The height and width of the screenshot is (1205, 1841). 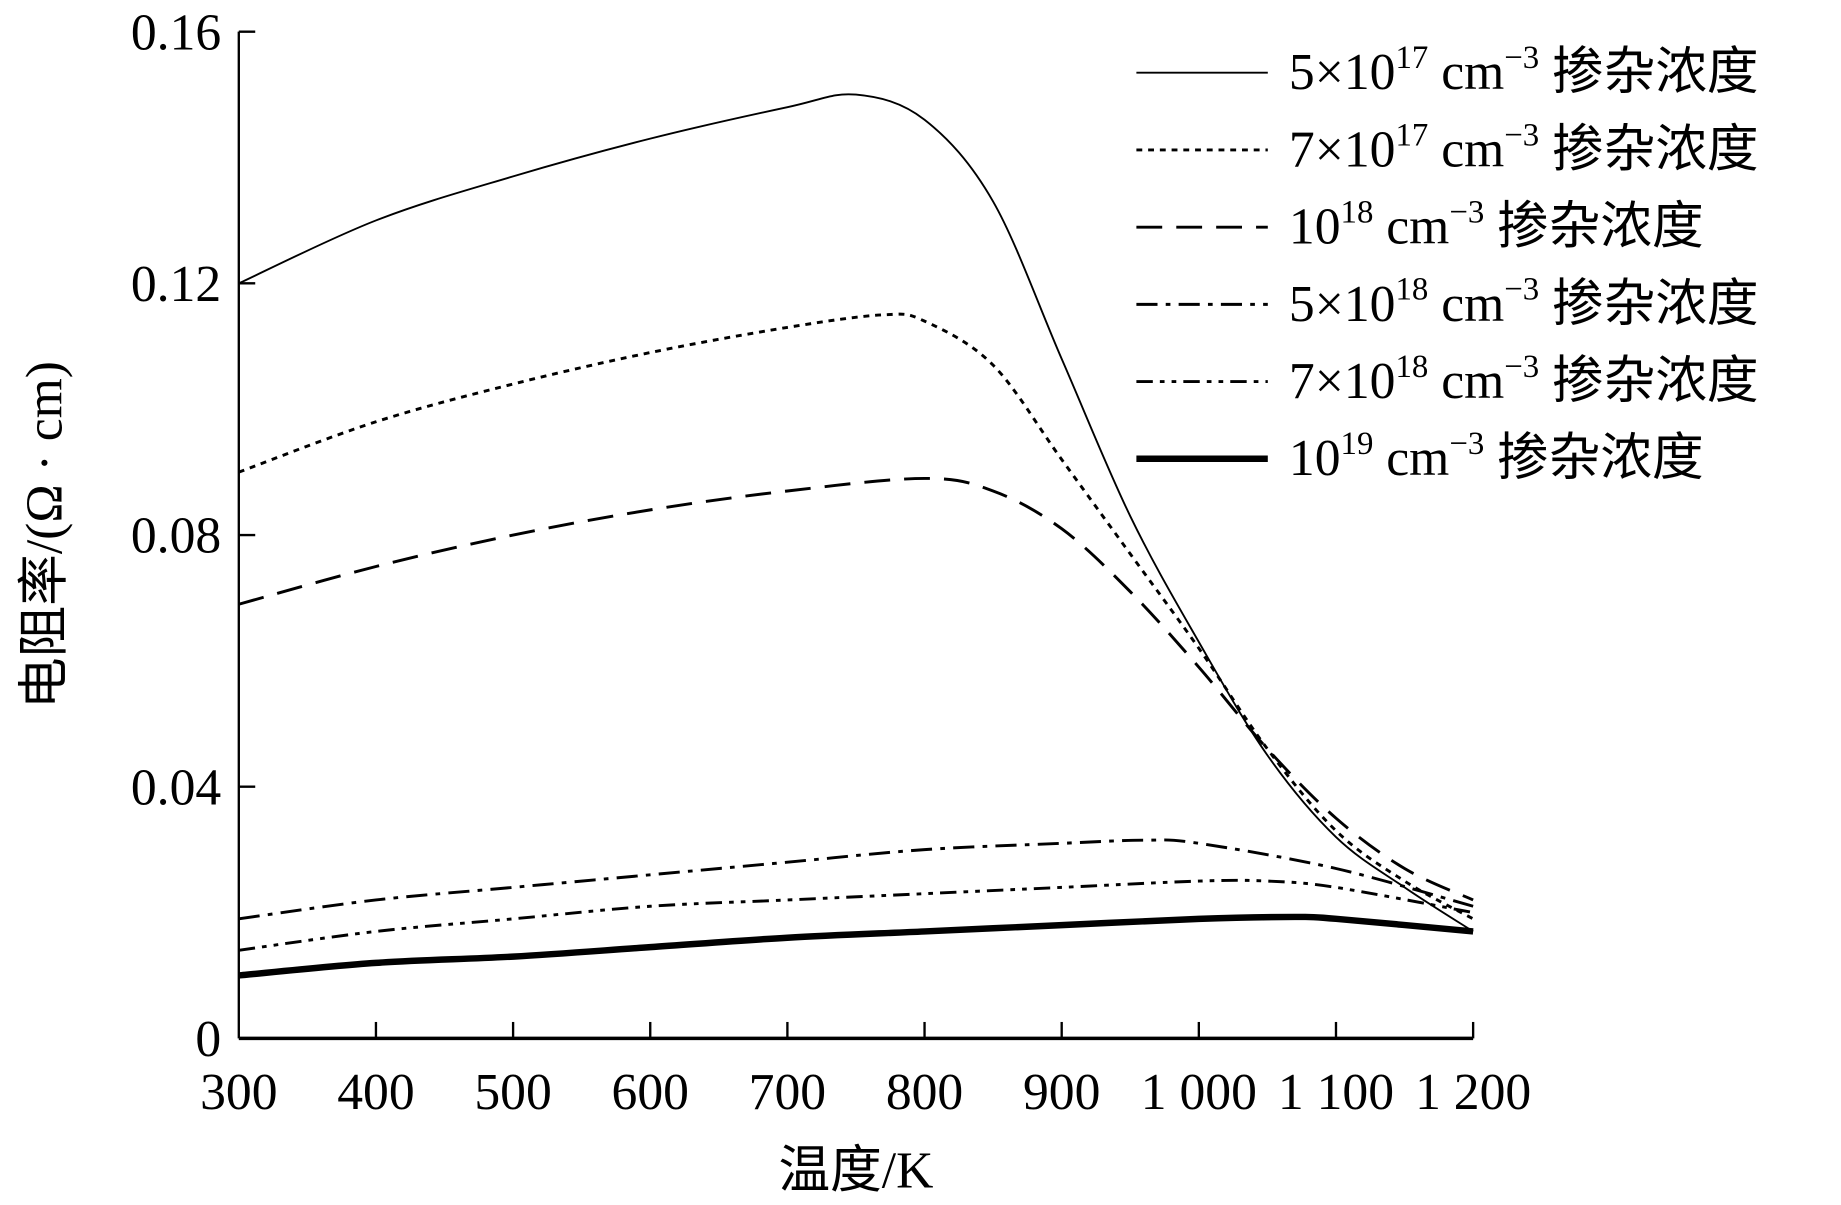 I want to click on x-tick-label: 700, so click(x=787, y=1092).